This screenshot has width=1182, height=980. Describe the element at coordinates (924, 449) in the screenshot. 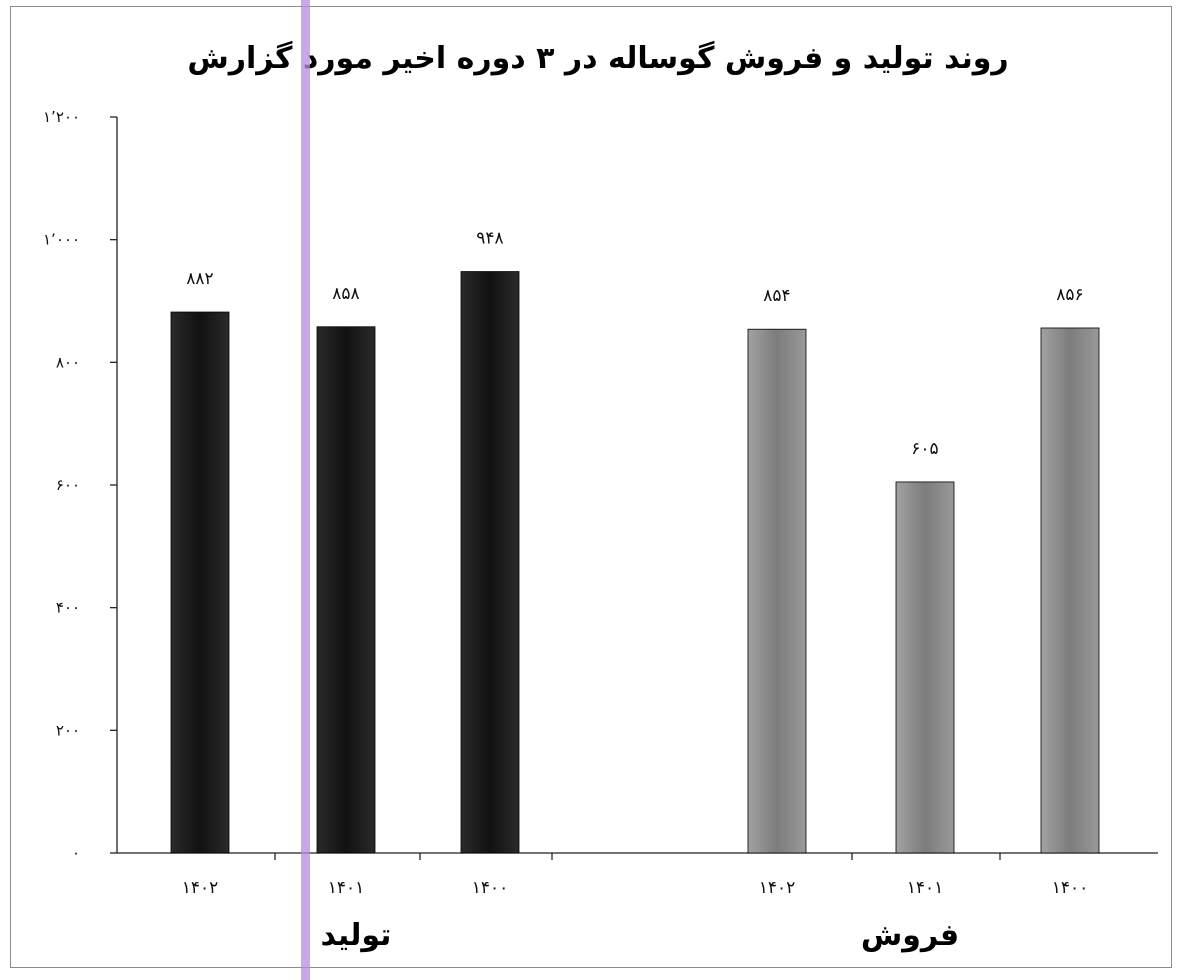

I see `data-label: ۶۰۵` at that location.